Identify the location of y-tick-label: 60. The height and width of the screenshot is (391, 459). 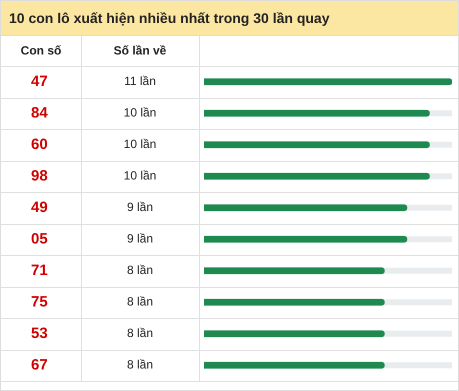
(39, 144).